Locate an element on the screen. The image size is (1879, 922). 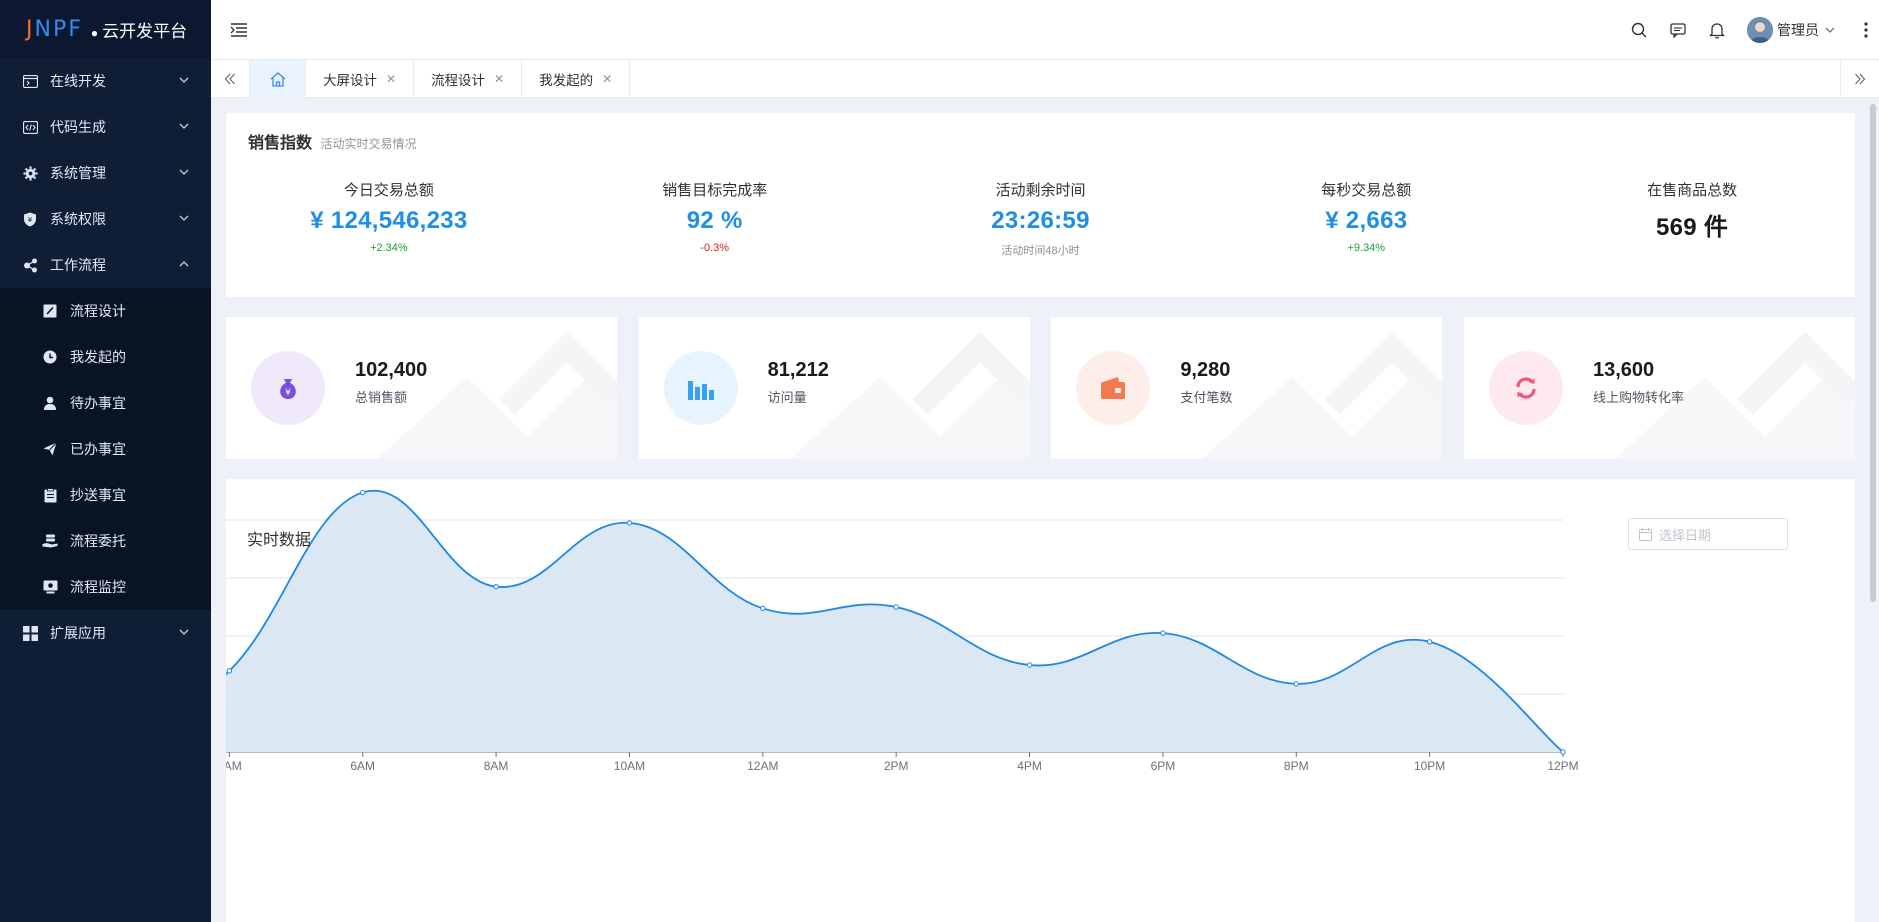
sidebar-item-delegate: 流程委托 is located at coordinates (105, 541).